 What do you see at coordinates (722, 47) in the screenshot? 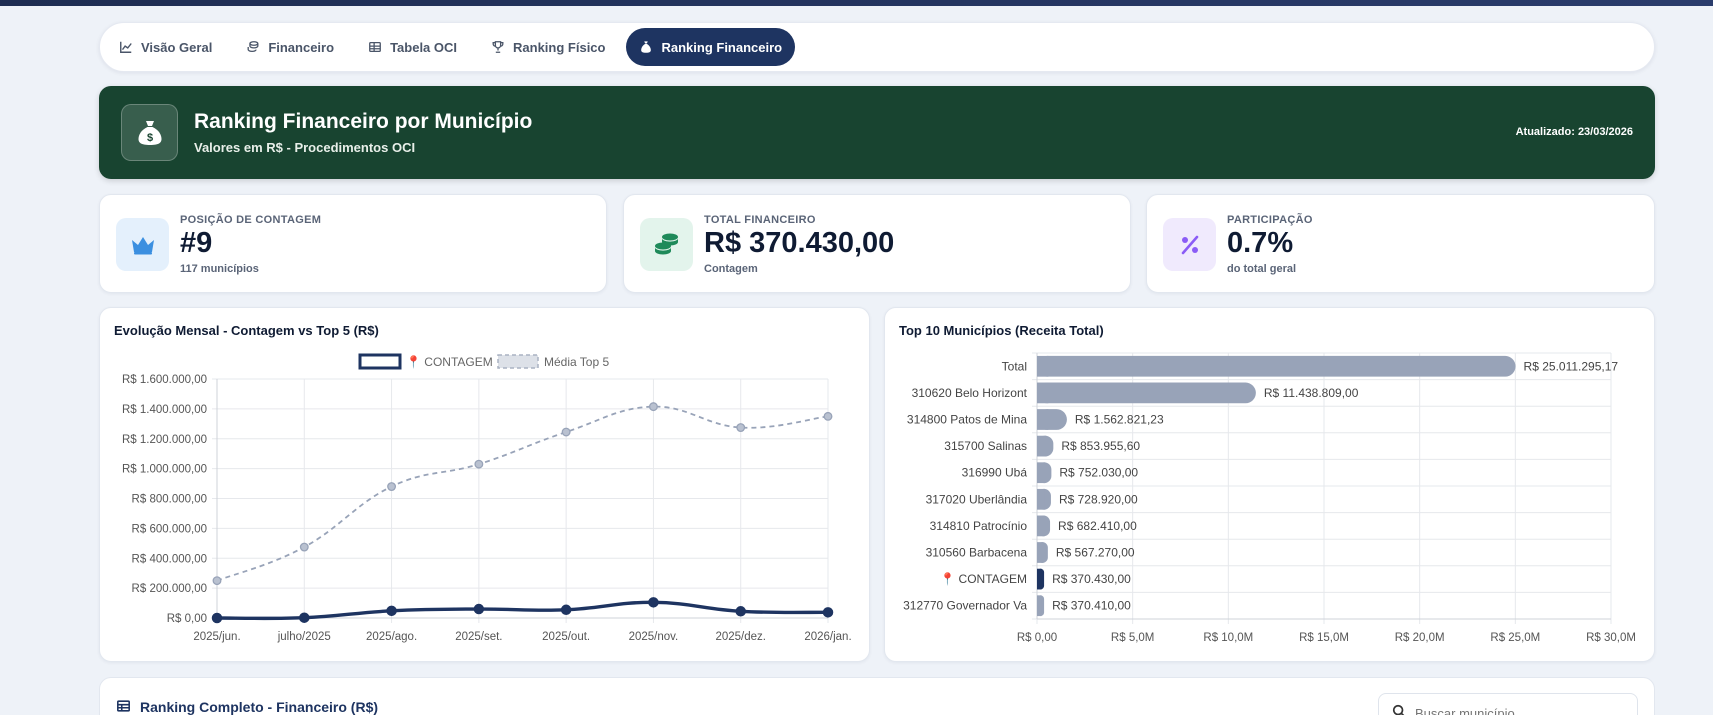
I see `tab-label: Ranking Financeiro` at bounding box center [722, 47].